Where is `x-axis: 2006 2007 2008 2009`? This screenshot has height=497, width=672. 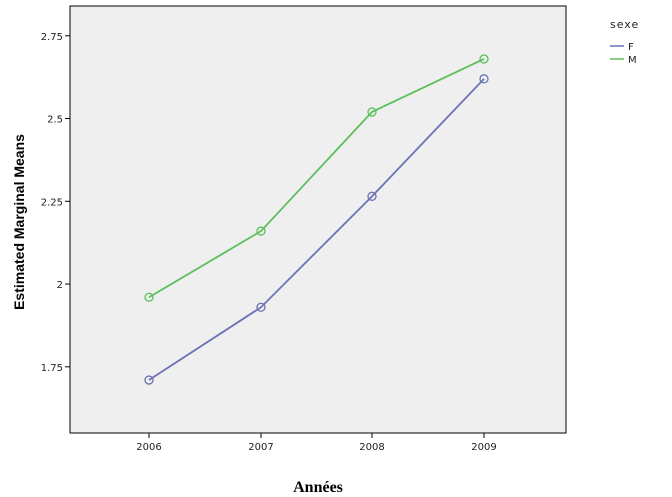 x-axis: 2006 2007 2008 2009 is located at coordinates (316, 443).